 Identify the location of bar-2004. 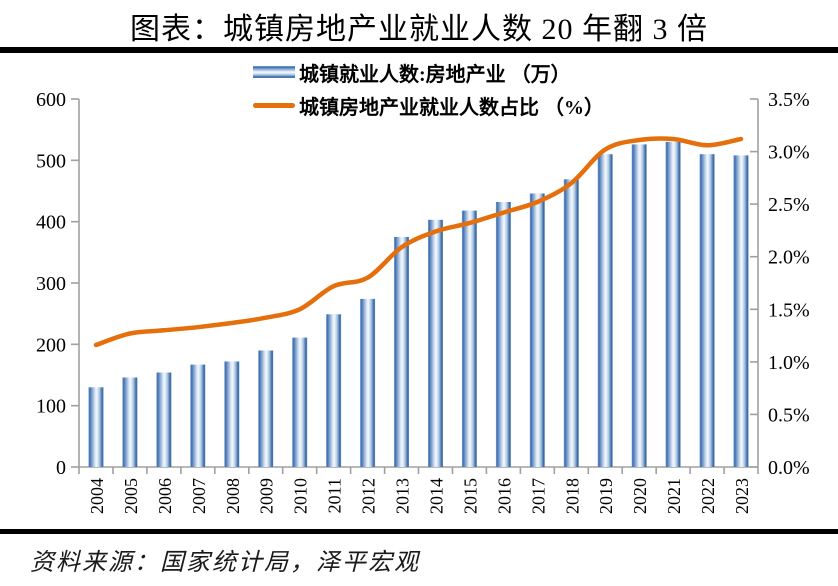
(96, 427).